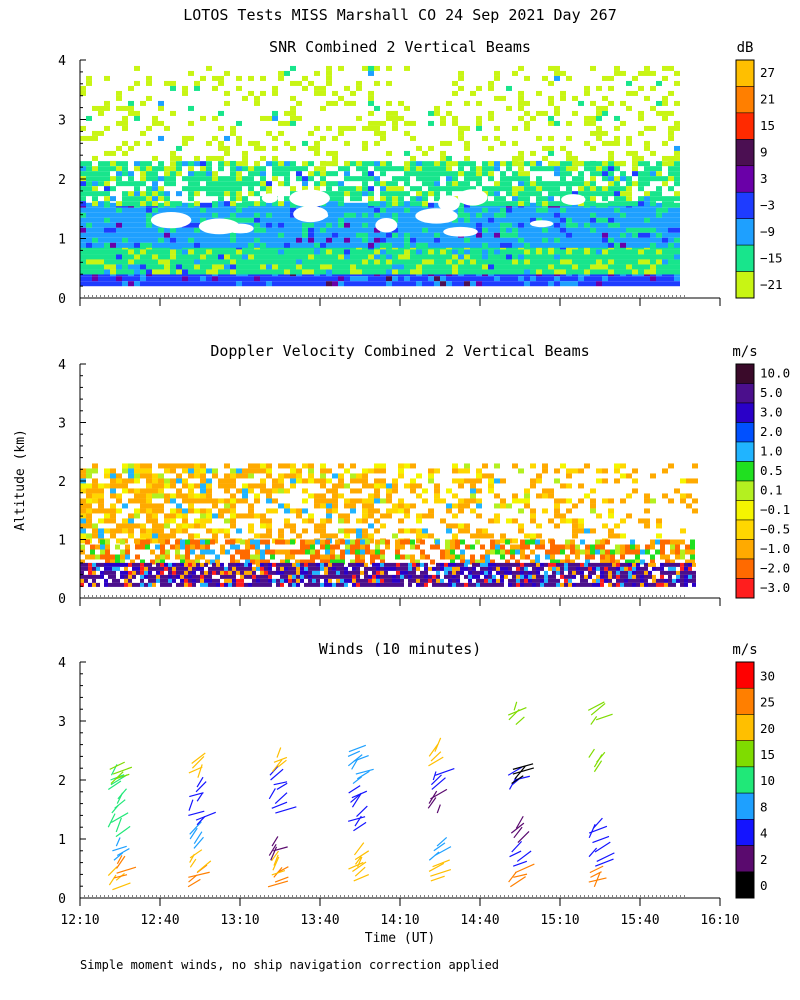  I want to click on panel-title: SNR Combined 2 Vertical Beams, so click(400, 47).